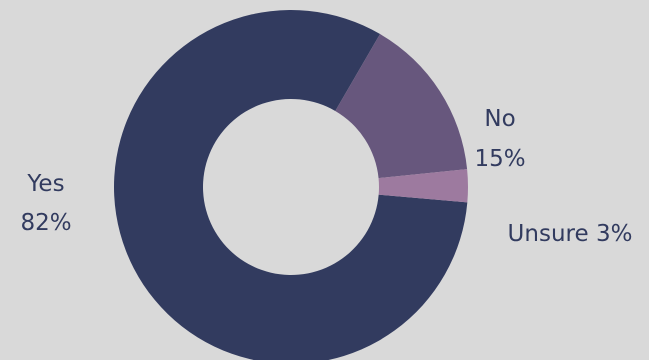 This screenshot has width=649, height=360. Describe the element at coordinates (548, 234) in the screenshot. I see `label-unsure-category: Unsure` at that location.